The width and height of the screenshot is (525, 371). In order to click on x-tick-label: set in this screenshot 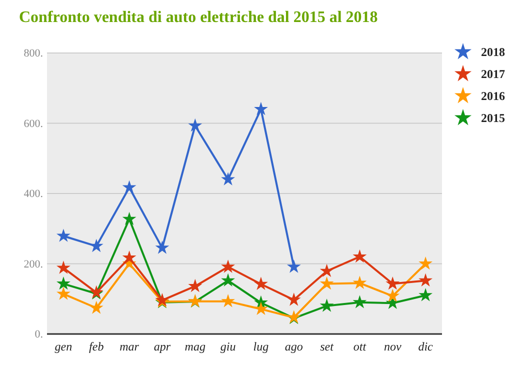, I will do `click(327, 347)`.